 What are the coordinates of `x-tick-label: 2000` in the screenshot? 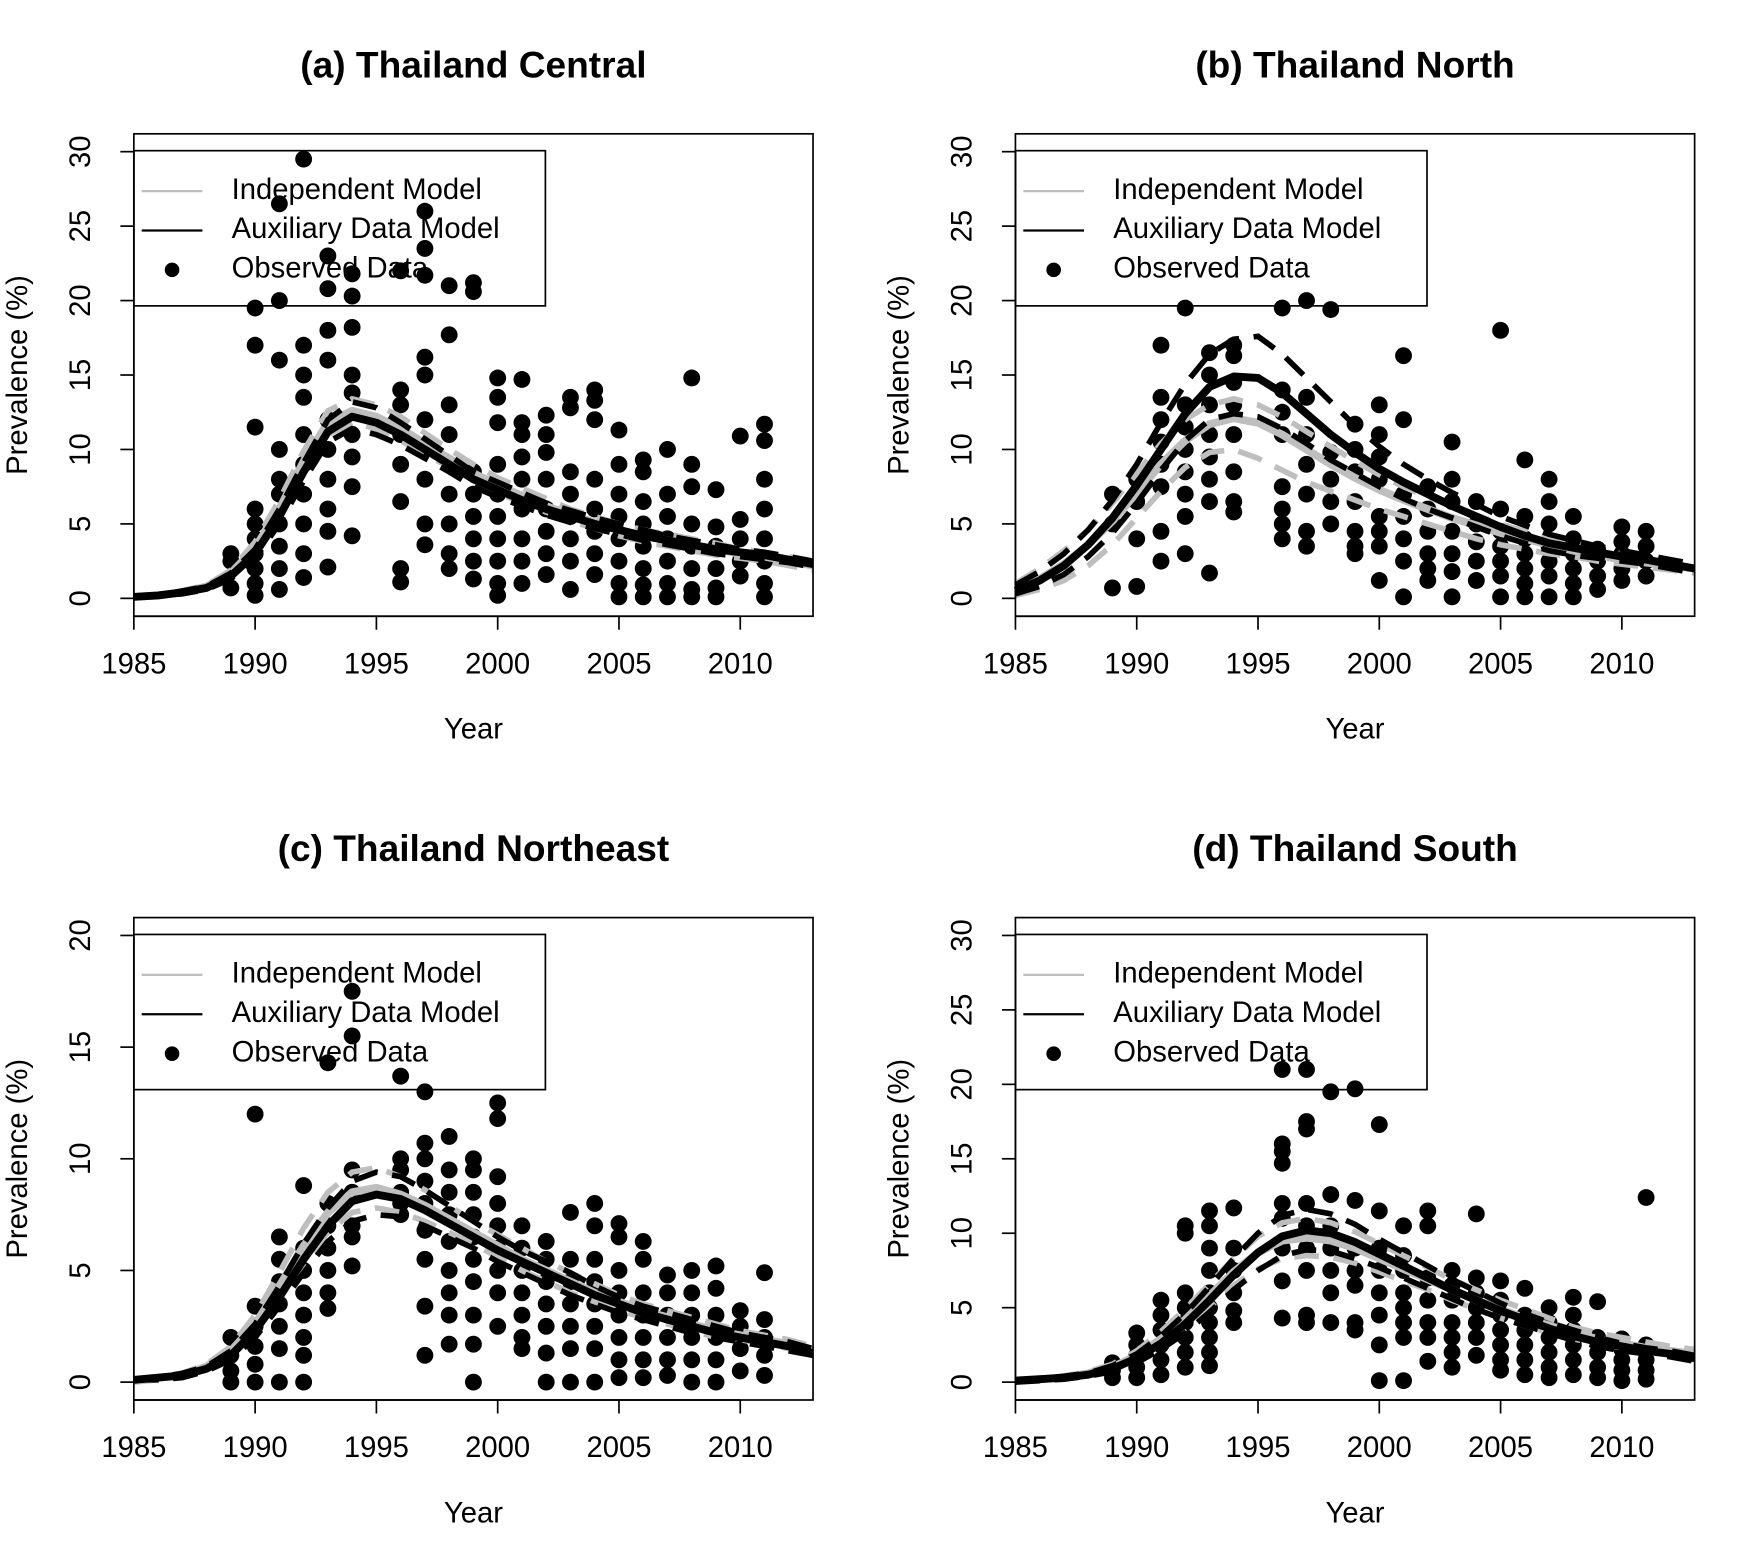 It's located at (1379, 1448).